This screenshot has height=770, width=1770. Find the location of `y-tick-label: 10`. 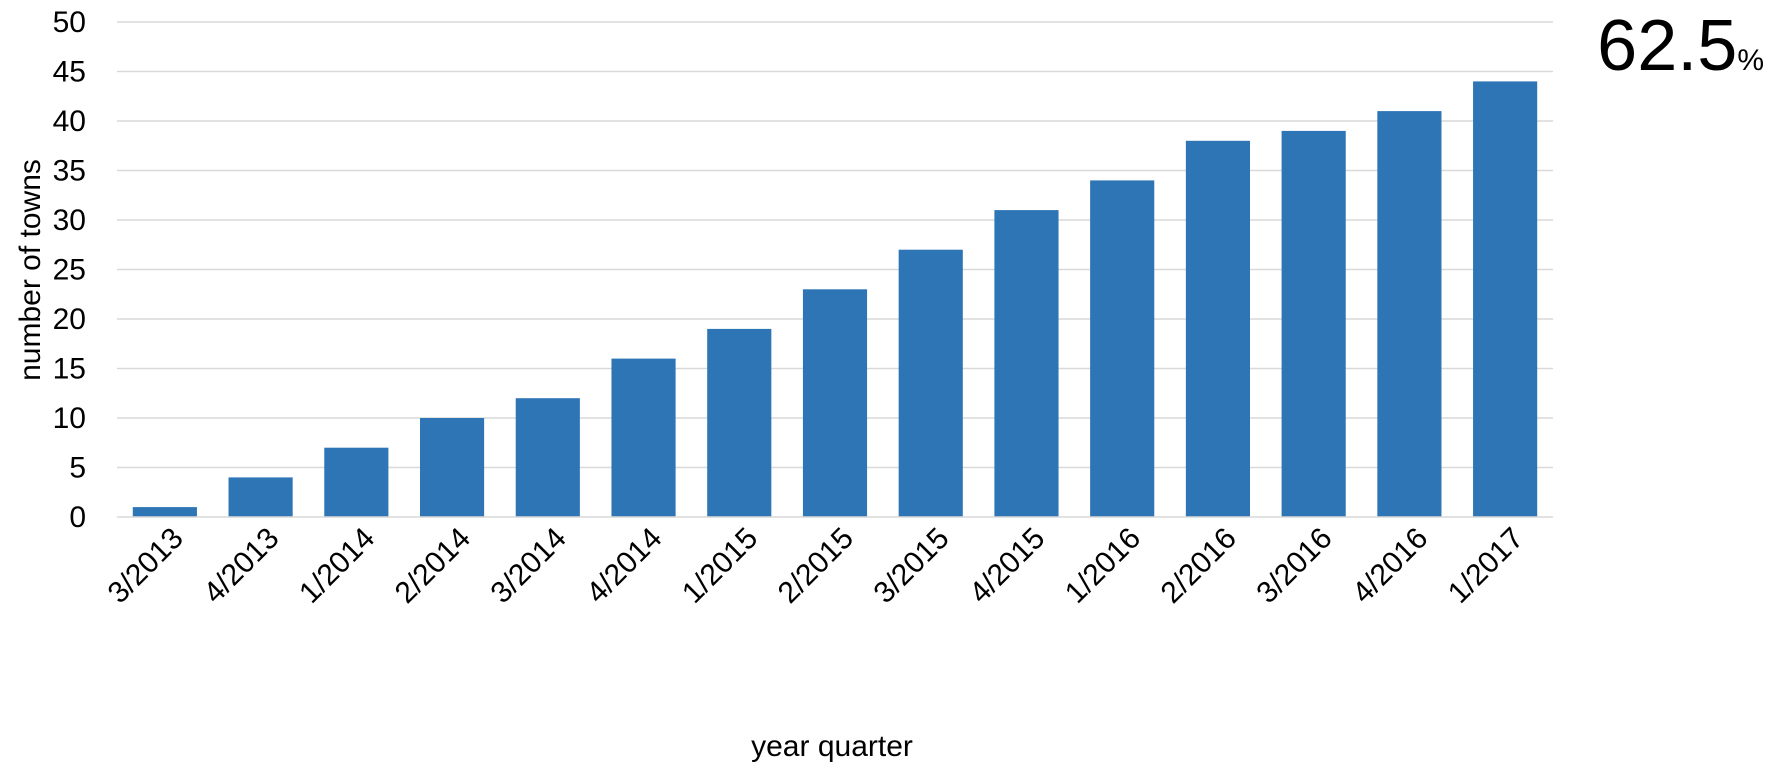

y-tick-label: 10 is located at coordinates (69, 418).